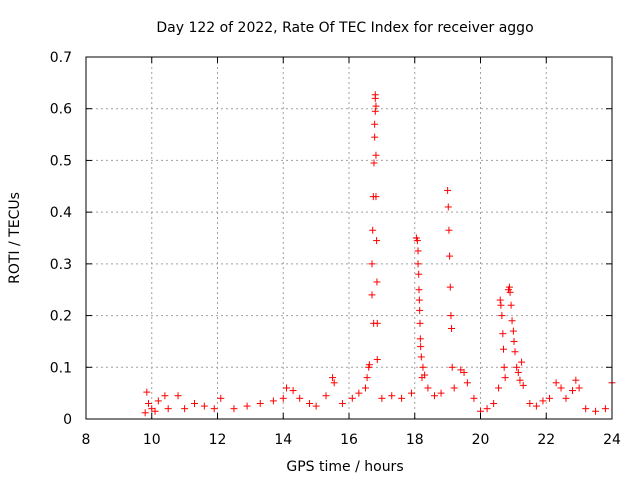  What do you see at coordinates (86, 440) in the screenshot?
I see `x-tick-label: 8` at bounding box center [86, 440].